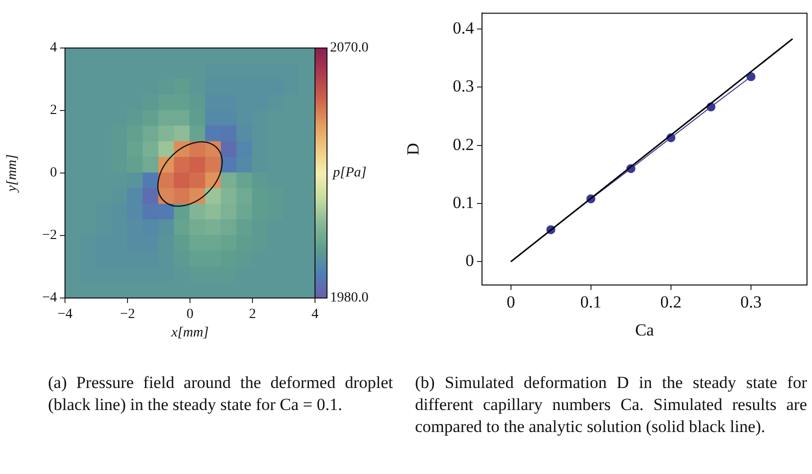 The width and height of the screenshot is (812, 474). Describe the element at coordinates (463, 28) in the screenshot. I see `y-tick-label: 0.4` at that location.